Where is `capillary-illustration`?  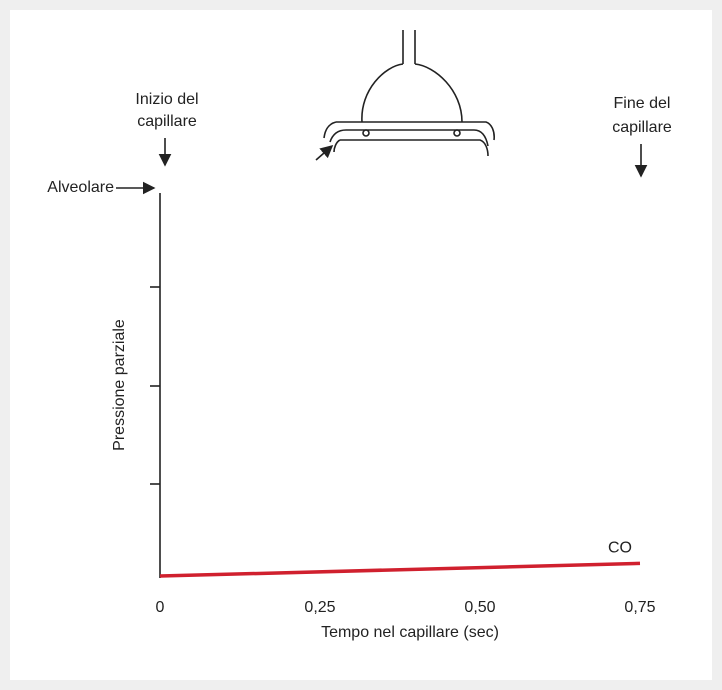
capillary-illustration is located at coordinates (405, 95).